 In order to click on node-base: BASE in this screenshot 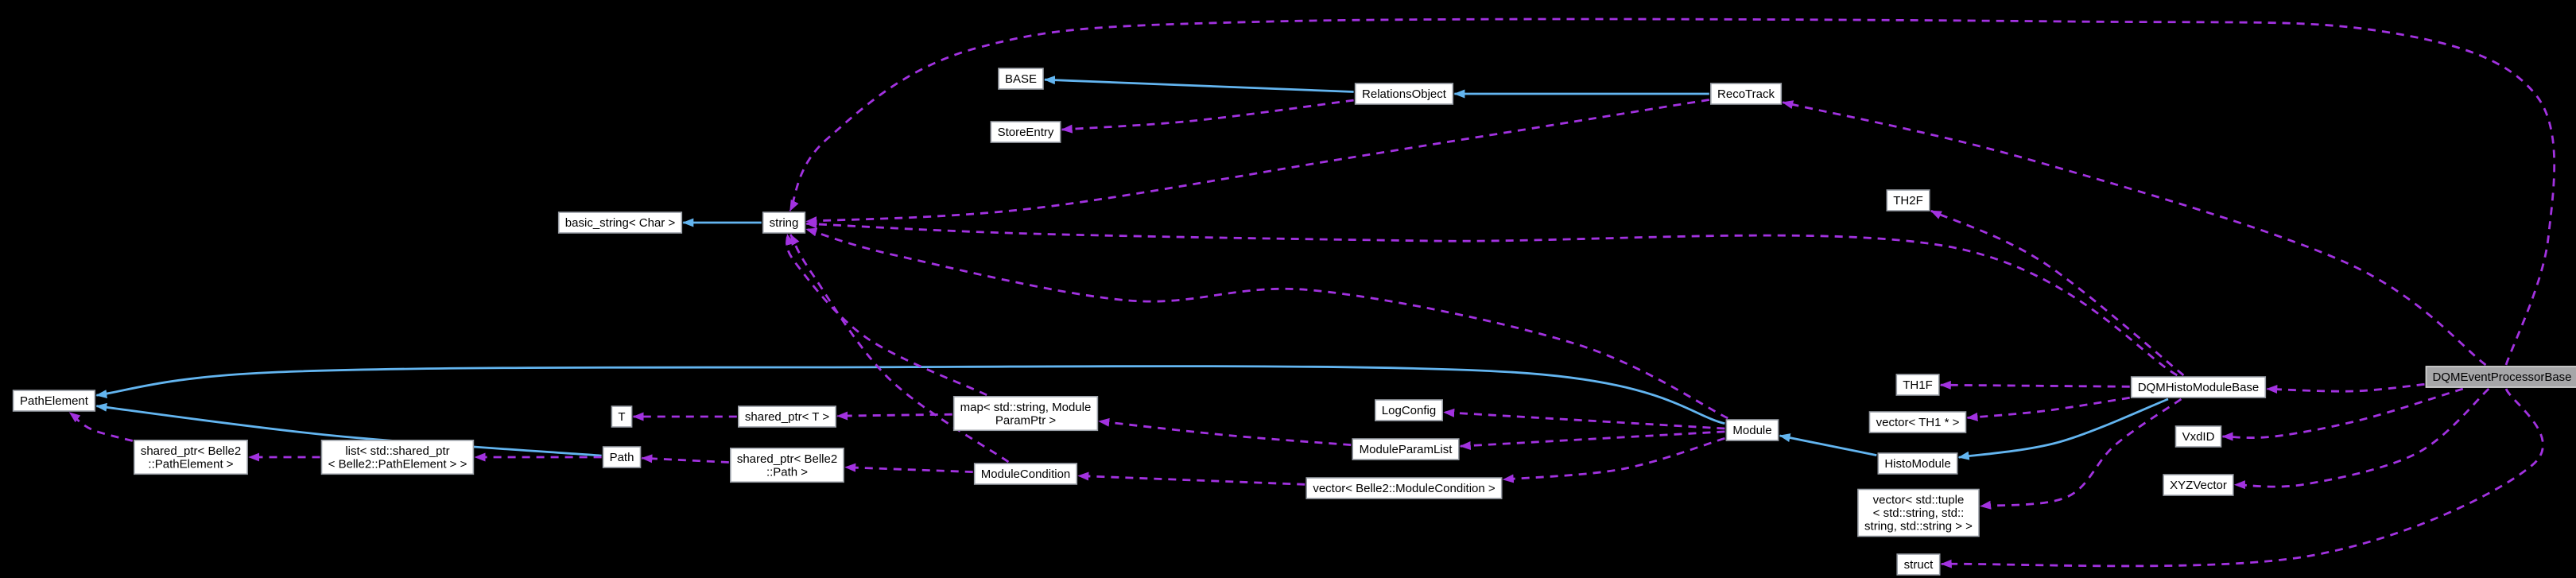, I will do `click(1021, 79)`.